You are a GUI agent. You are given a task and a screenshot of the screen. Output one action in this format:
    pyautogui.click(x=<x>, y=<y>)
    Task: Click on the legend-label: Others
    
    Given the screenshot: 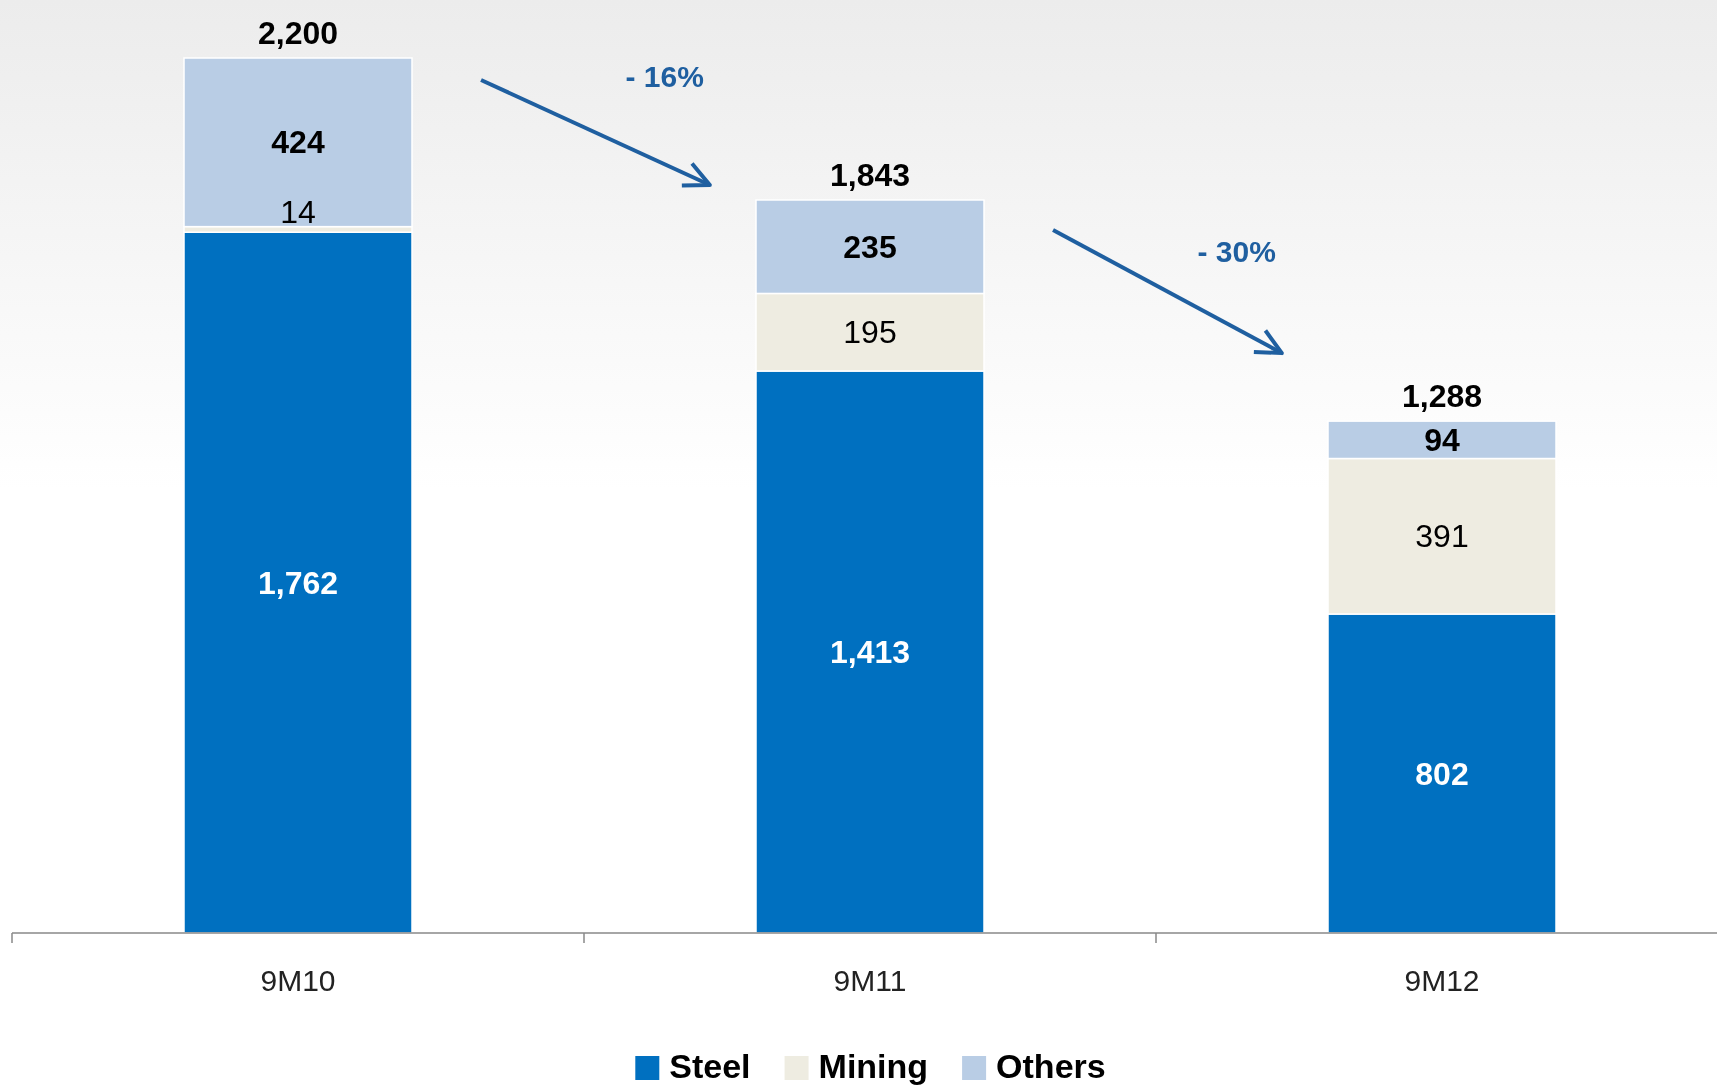 What is the action you would take?
    pyautogui.click(x=1051, y=1066)
    